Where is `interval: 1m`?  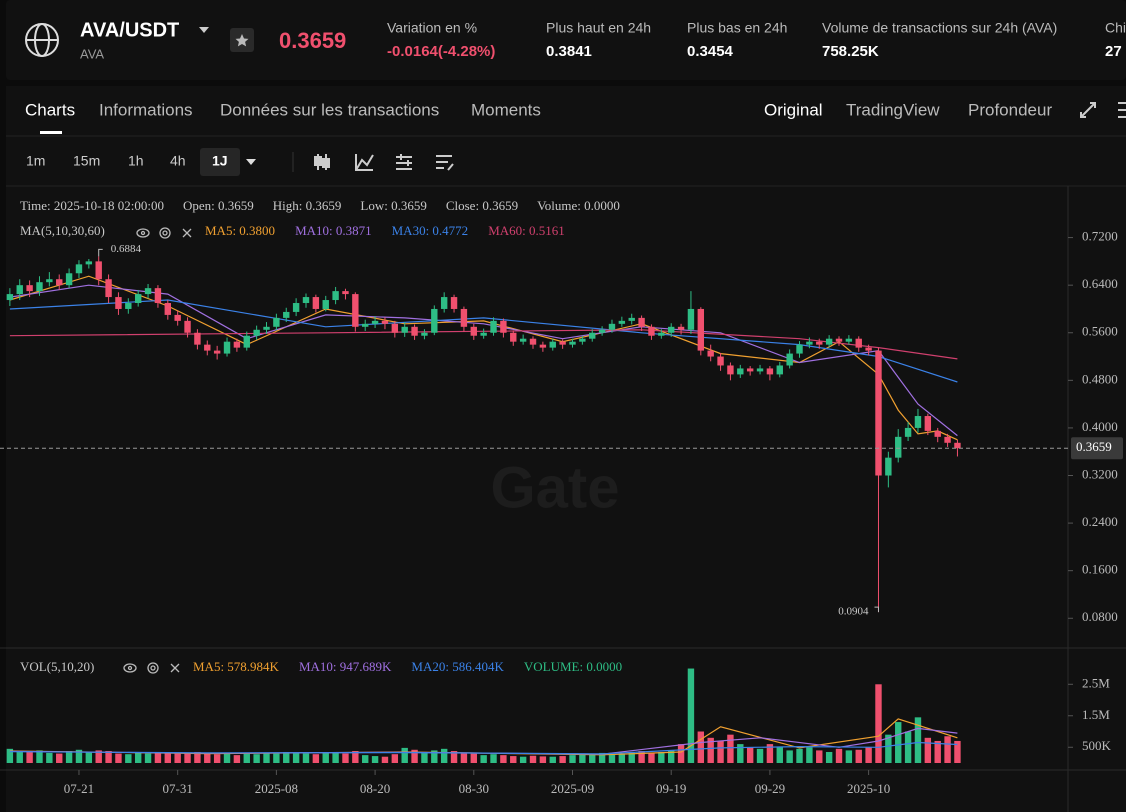 interval: 1m is located at coordinates (35, 161).